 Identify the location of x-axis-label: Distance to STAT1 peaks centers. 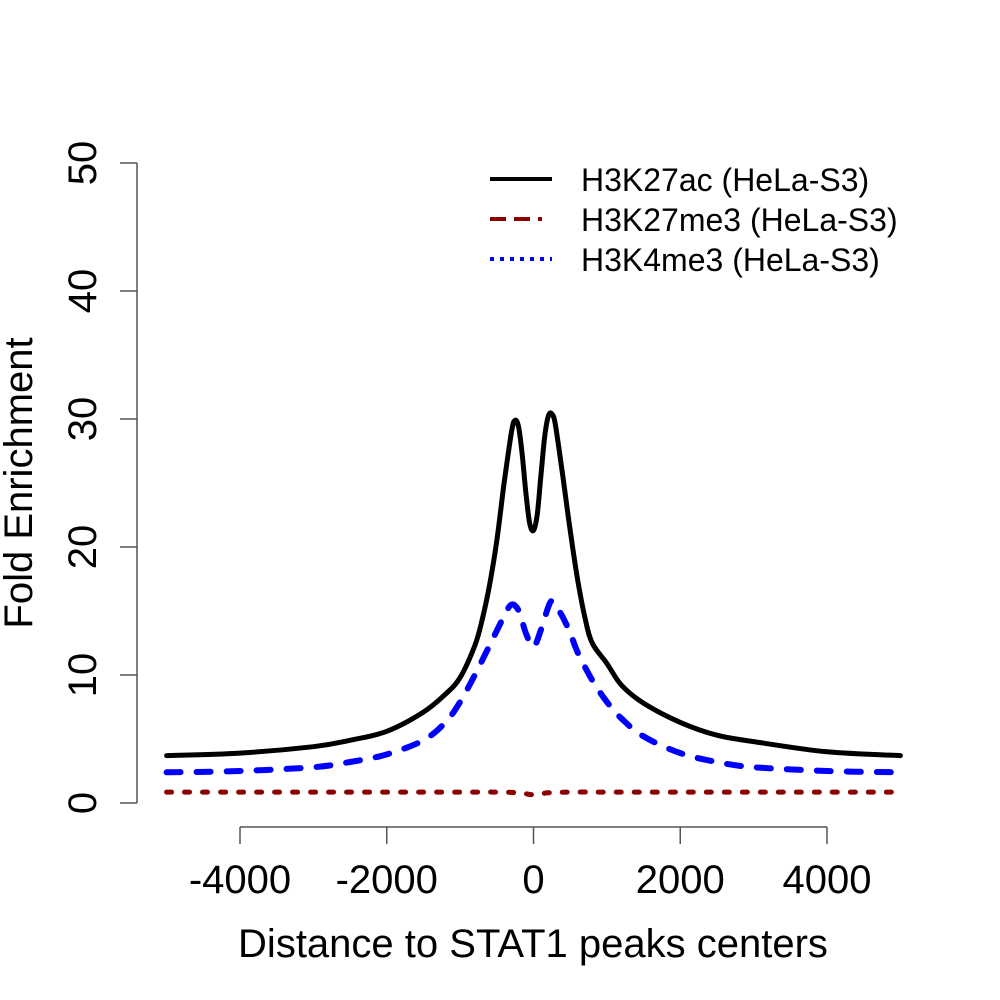
(533, 944).